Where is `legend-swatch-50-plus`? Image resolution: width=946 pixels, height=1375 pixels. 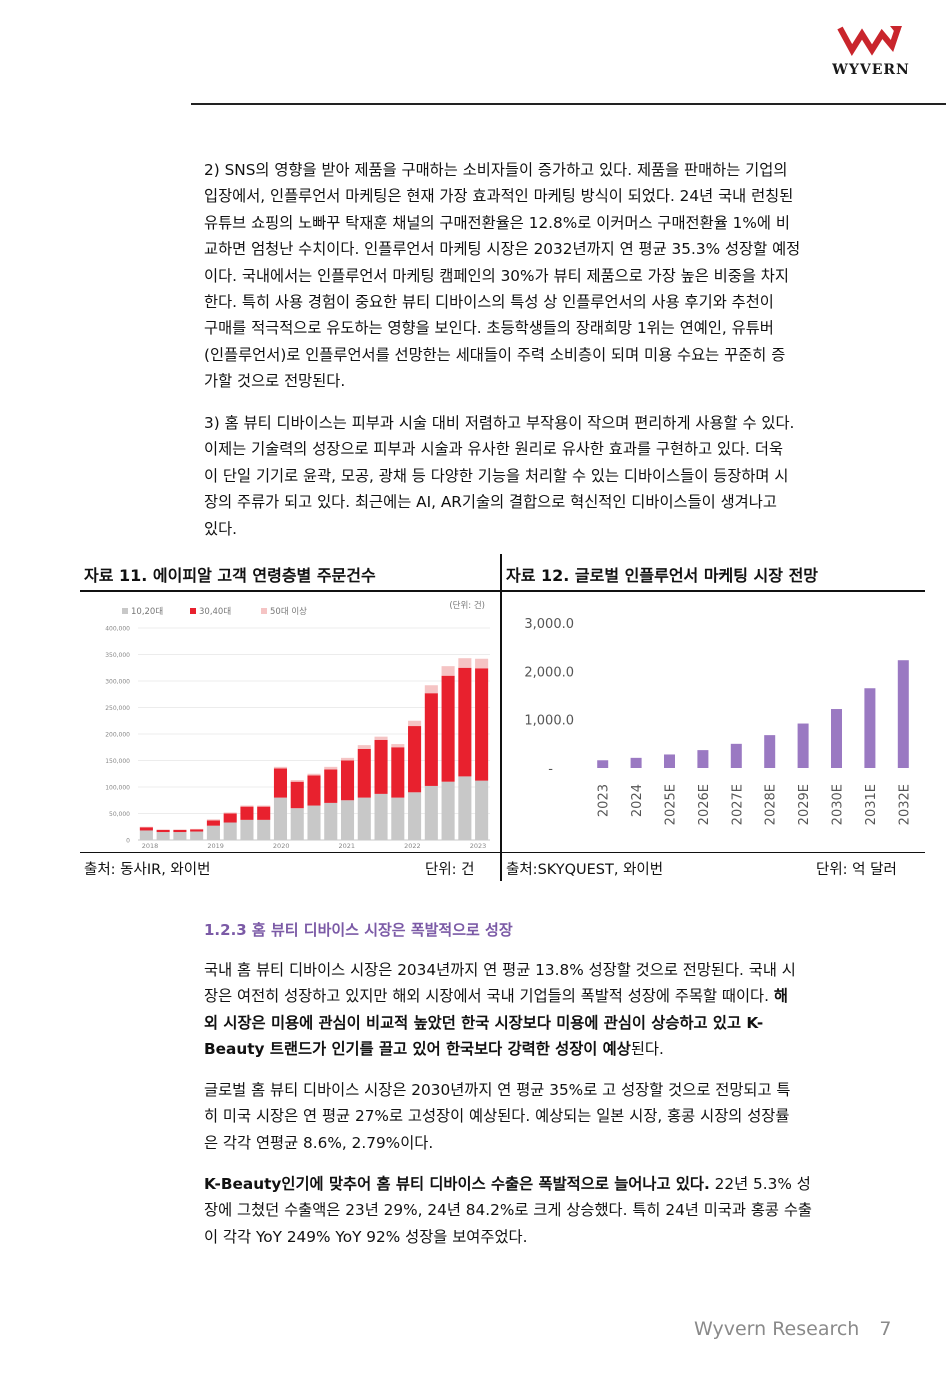
legend-swatch-50-plus is located at coordinates (264, 611).